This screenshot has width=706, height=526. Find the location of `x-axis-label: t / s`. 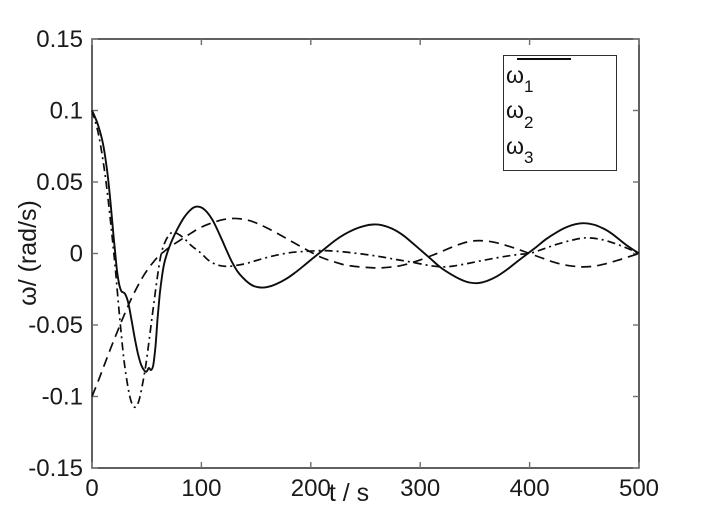

x-axis-label: t / s is located at coordinates (349, 493).